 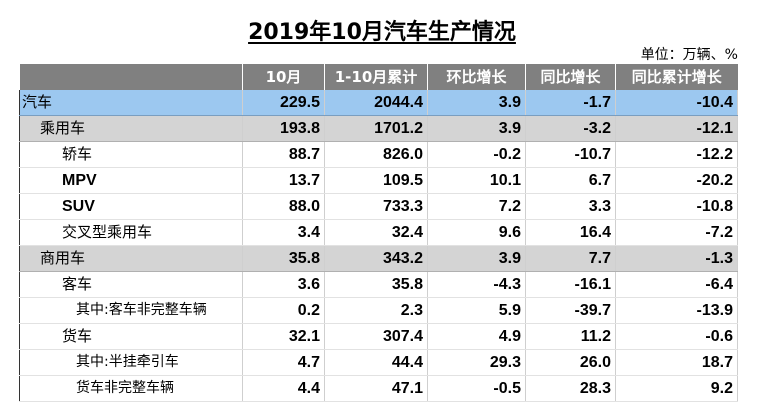 I want to click on page-title: 2019年10月汽车生产情况, so click(x=382, y=32).